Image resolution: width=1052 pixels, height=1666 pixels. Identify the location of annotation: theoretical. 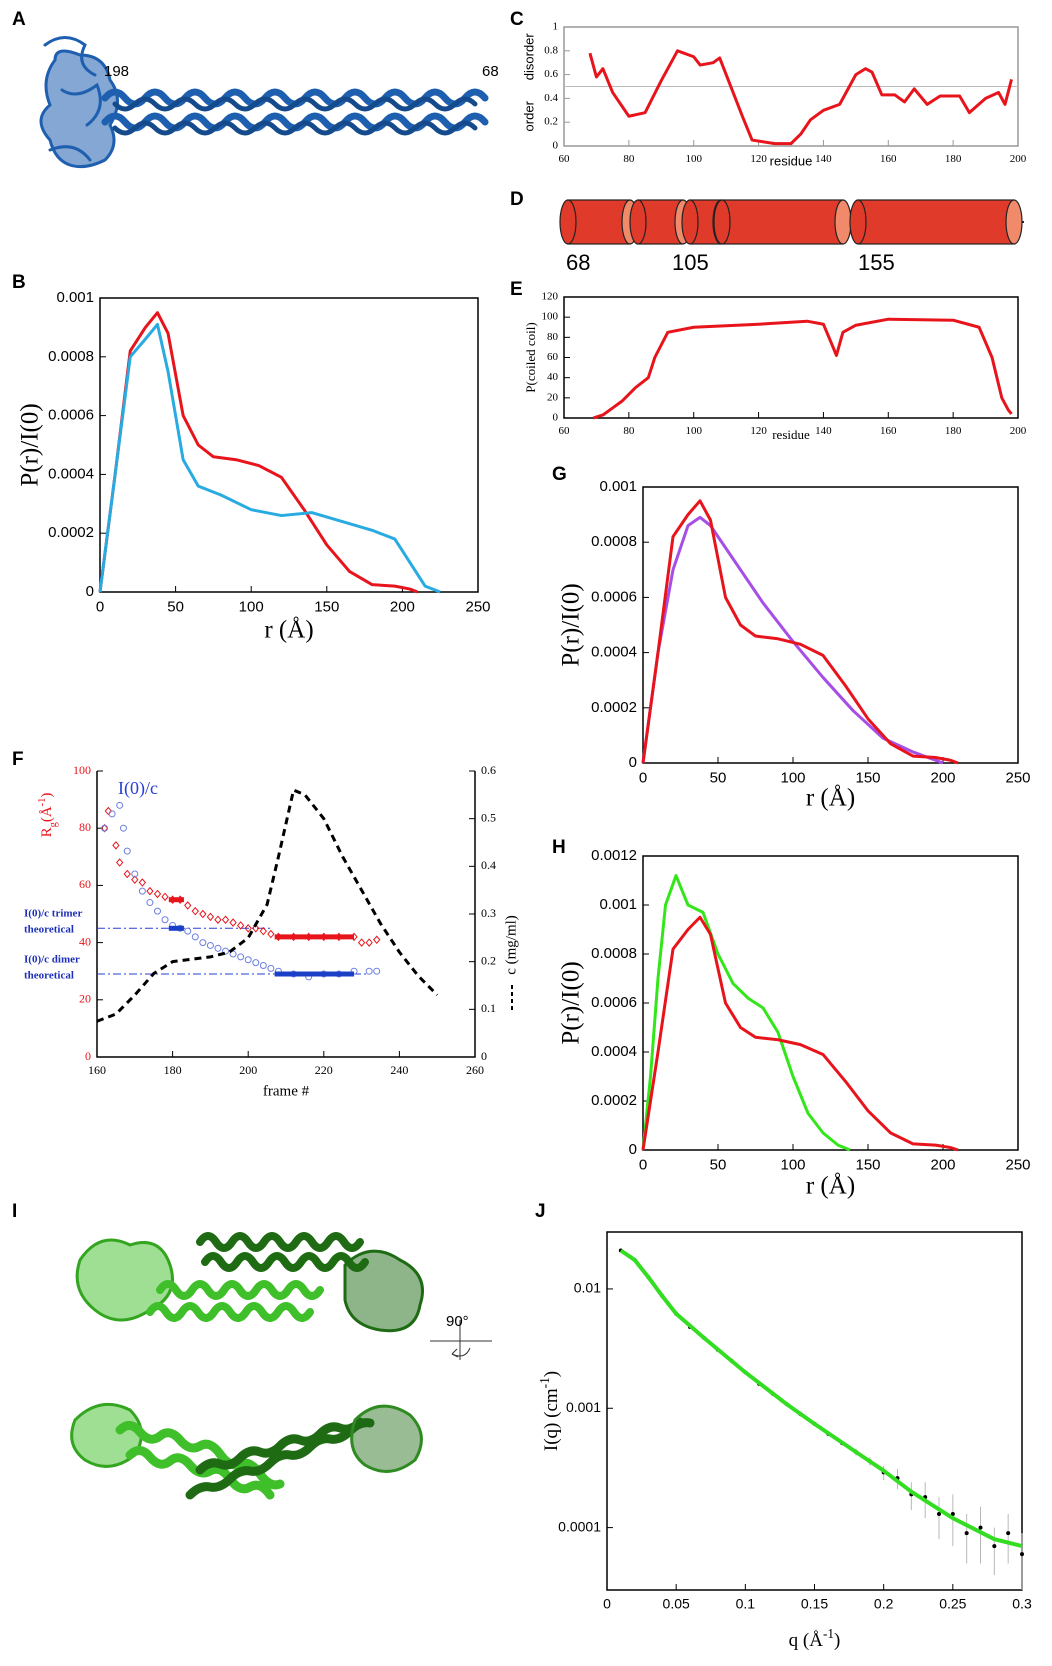
(49, 930).